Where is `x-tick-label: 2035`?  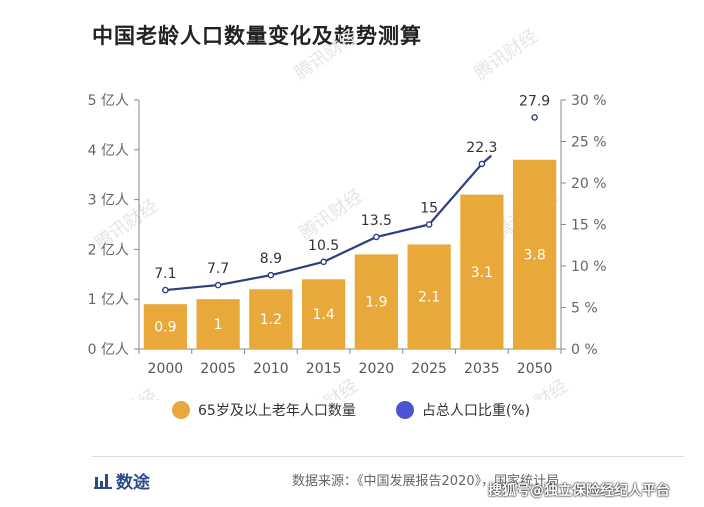 x-tick-label: 2035 is located at coordinates (482, 369).